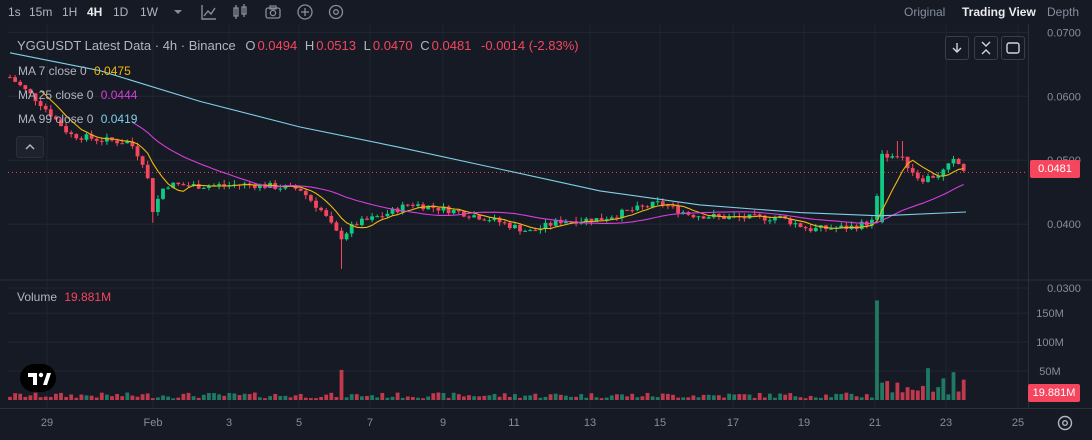 This screenshot has height=440, width=1092. I want to click on timeframe-1h: 1H, so click(70, 12).